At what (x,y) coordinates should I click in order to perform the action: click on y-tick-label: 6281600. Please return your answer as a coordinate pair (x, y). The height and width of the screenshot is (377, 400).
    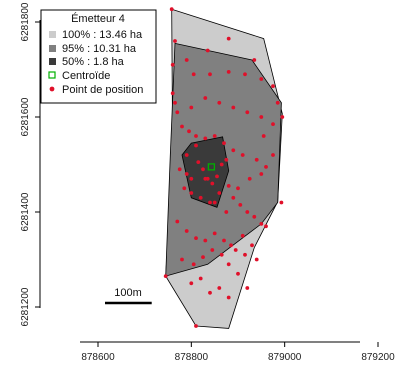
    Looking at the image, I should click on (25, 116).